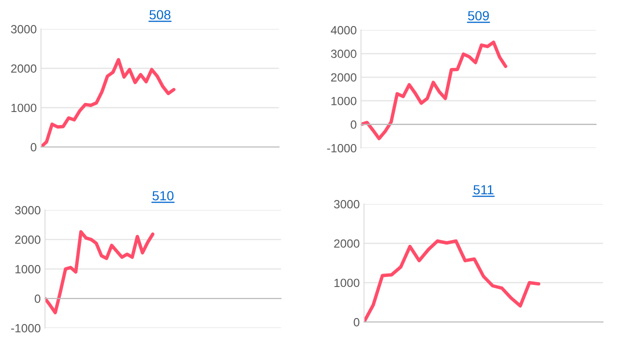 The width and height of the screenshot is (628, 349). I want to click on y-tick-label: 4000, so click(343, 30).